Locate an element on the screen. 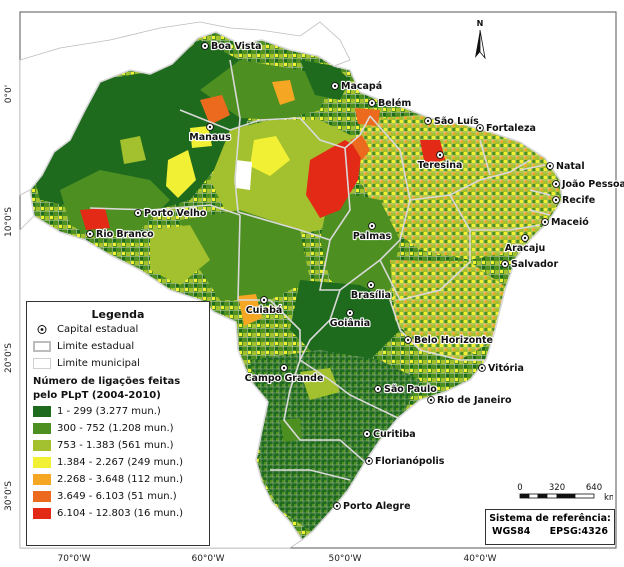 The width and height of the screenshot is (624, 567). legend-class-row: 1.384 - 2.267 (249 mun.) is located at coordinates (118, 462).